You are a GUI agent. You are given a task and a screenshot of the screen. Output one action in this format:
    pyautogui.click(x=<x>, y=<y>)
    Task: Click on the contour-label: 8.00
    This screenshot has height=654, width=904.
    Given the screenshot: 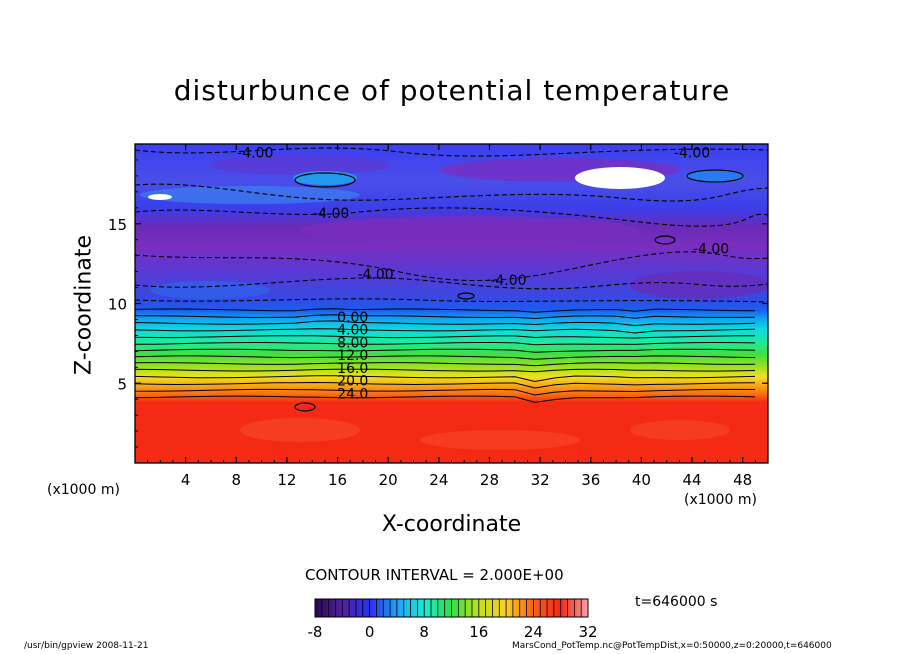 What is the action you would take?
    pyautogui.click(x=352, y=343)
    